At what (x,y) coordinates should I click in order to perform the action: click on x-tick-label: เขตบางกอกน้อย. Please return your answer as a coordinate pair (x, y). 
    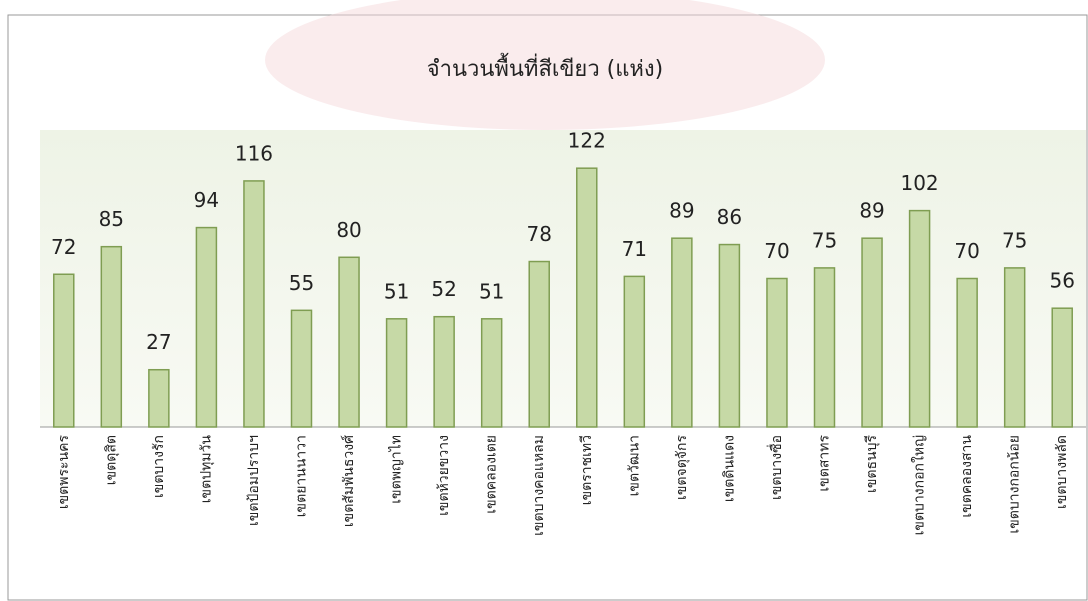
    Looking at the image, I should click on (1015, 484).